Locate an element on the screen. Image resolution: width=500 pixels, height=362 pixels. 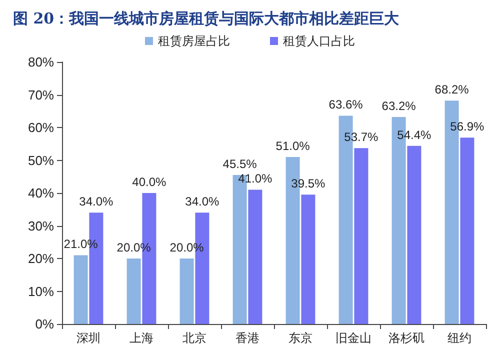
y-tick-label: 10% is located at coordinates (41, 291).